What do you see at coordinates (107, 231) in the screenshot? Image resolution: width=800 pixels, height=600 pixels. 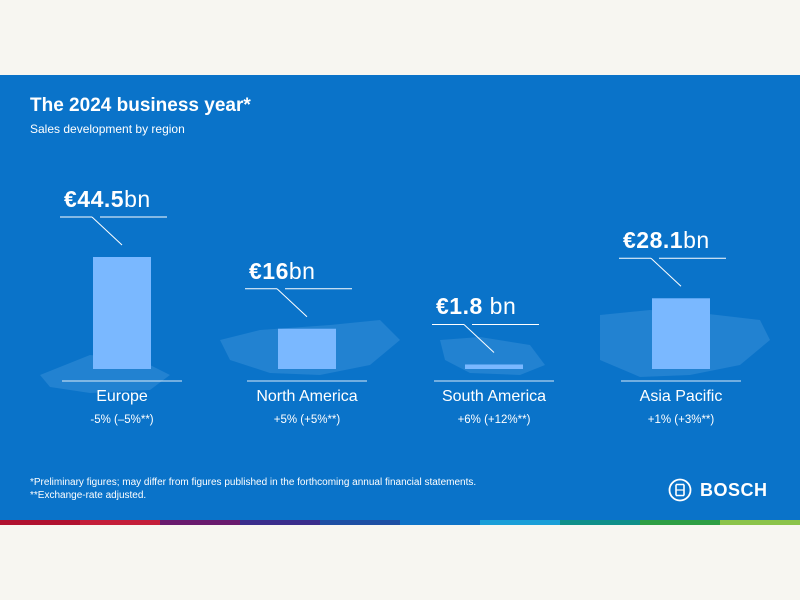 I see `leader-line-europe` at bounding box center [107, 231].